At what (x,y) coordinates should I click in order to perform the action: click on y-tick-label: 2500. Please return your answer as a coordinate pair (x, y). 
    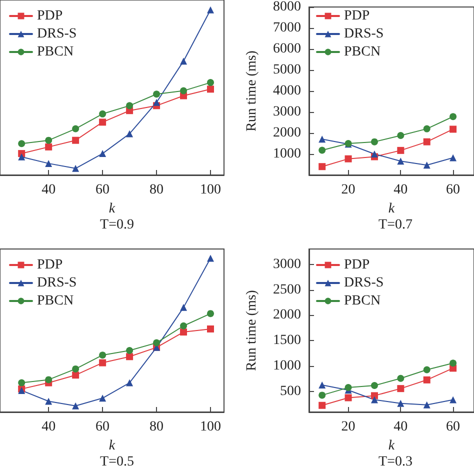
    Looking at the image, I should click on (287, 290).